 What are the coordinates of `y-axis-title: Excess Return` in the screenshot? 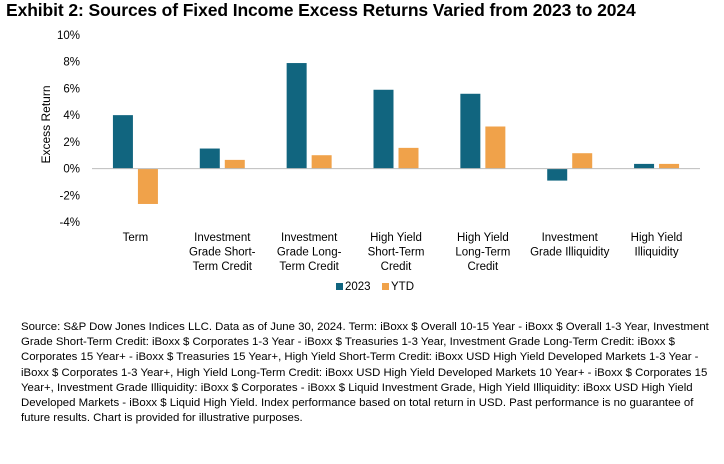 It's located at (46, 124).